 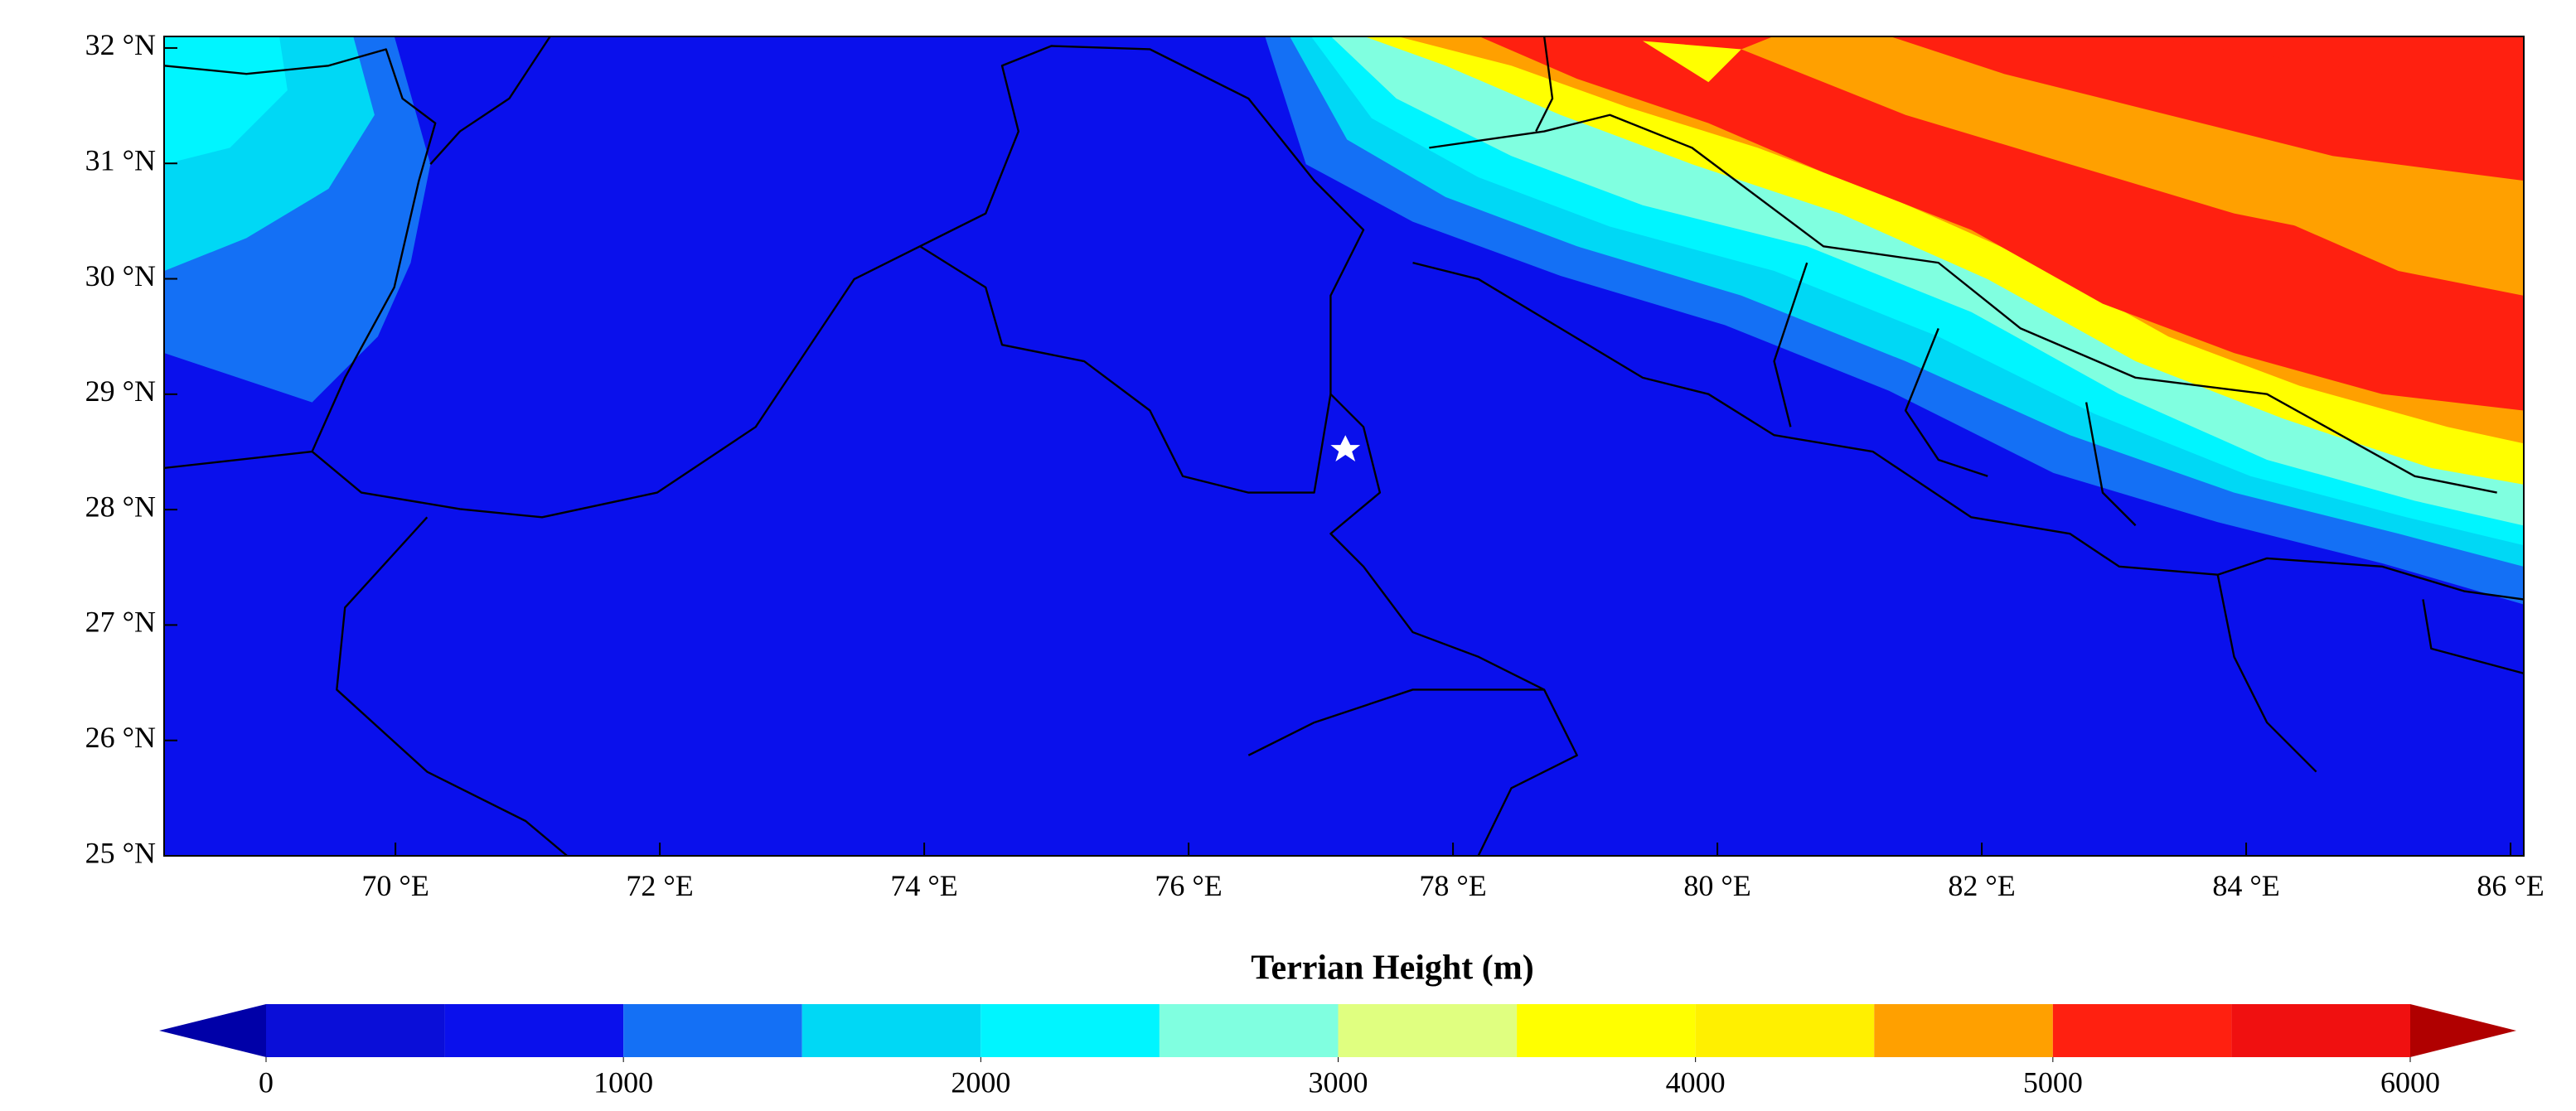 What do you see at coordinates (121, 738) in the screenshot?
I see `y-tick-label: 26 °N` at bounding box center [121, 738].